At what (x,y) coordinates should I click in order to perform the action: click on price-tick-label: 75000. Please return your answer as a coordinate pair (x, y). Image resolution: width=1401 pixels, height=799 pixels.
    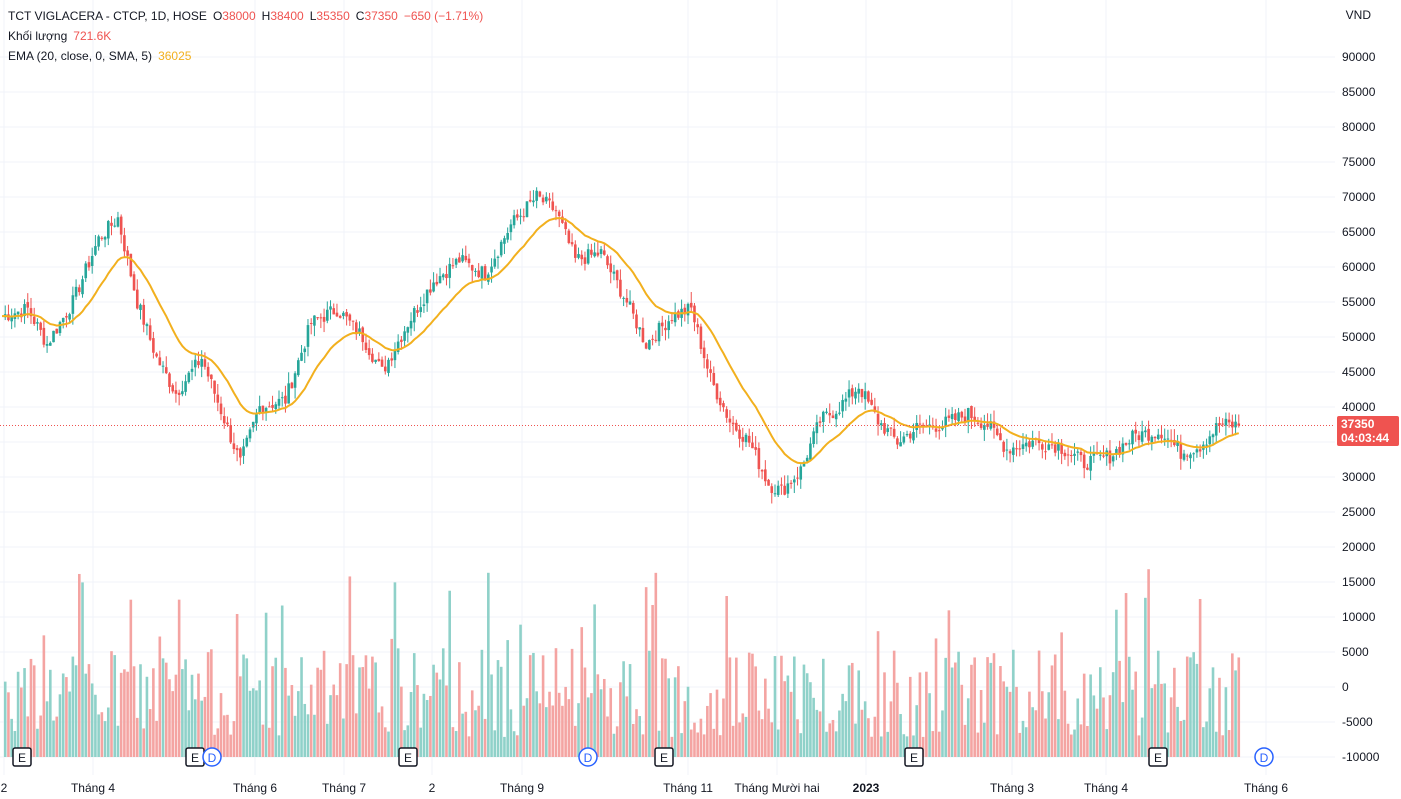
    Looking at the image, I should click on (1359, 162).